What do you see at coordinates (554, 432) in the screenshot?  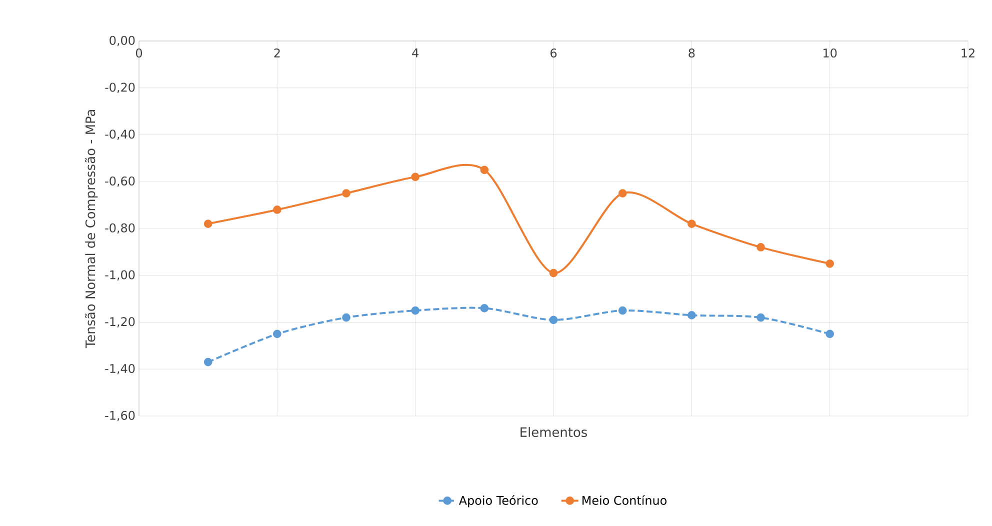 I see `x-axis-title: Elementos` at bounding box center [554, 432].